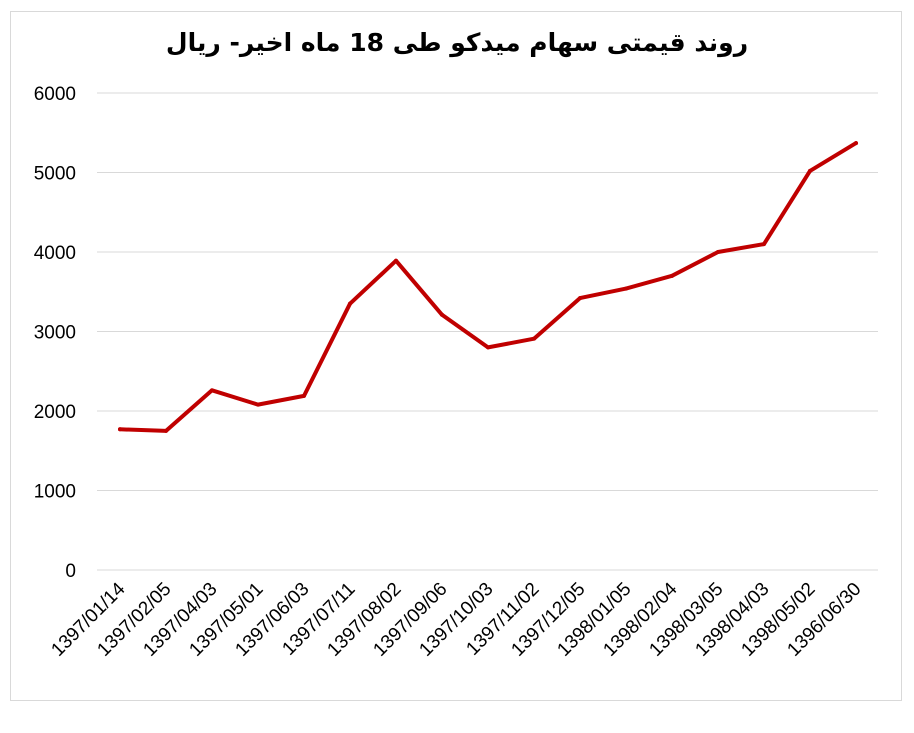  Describe the element at coordinates (55, 492) in the screenshot. I see `y-tick-label: 1000` at that location.